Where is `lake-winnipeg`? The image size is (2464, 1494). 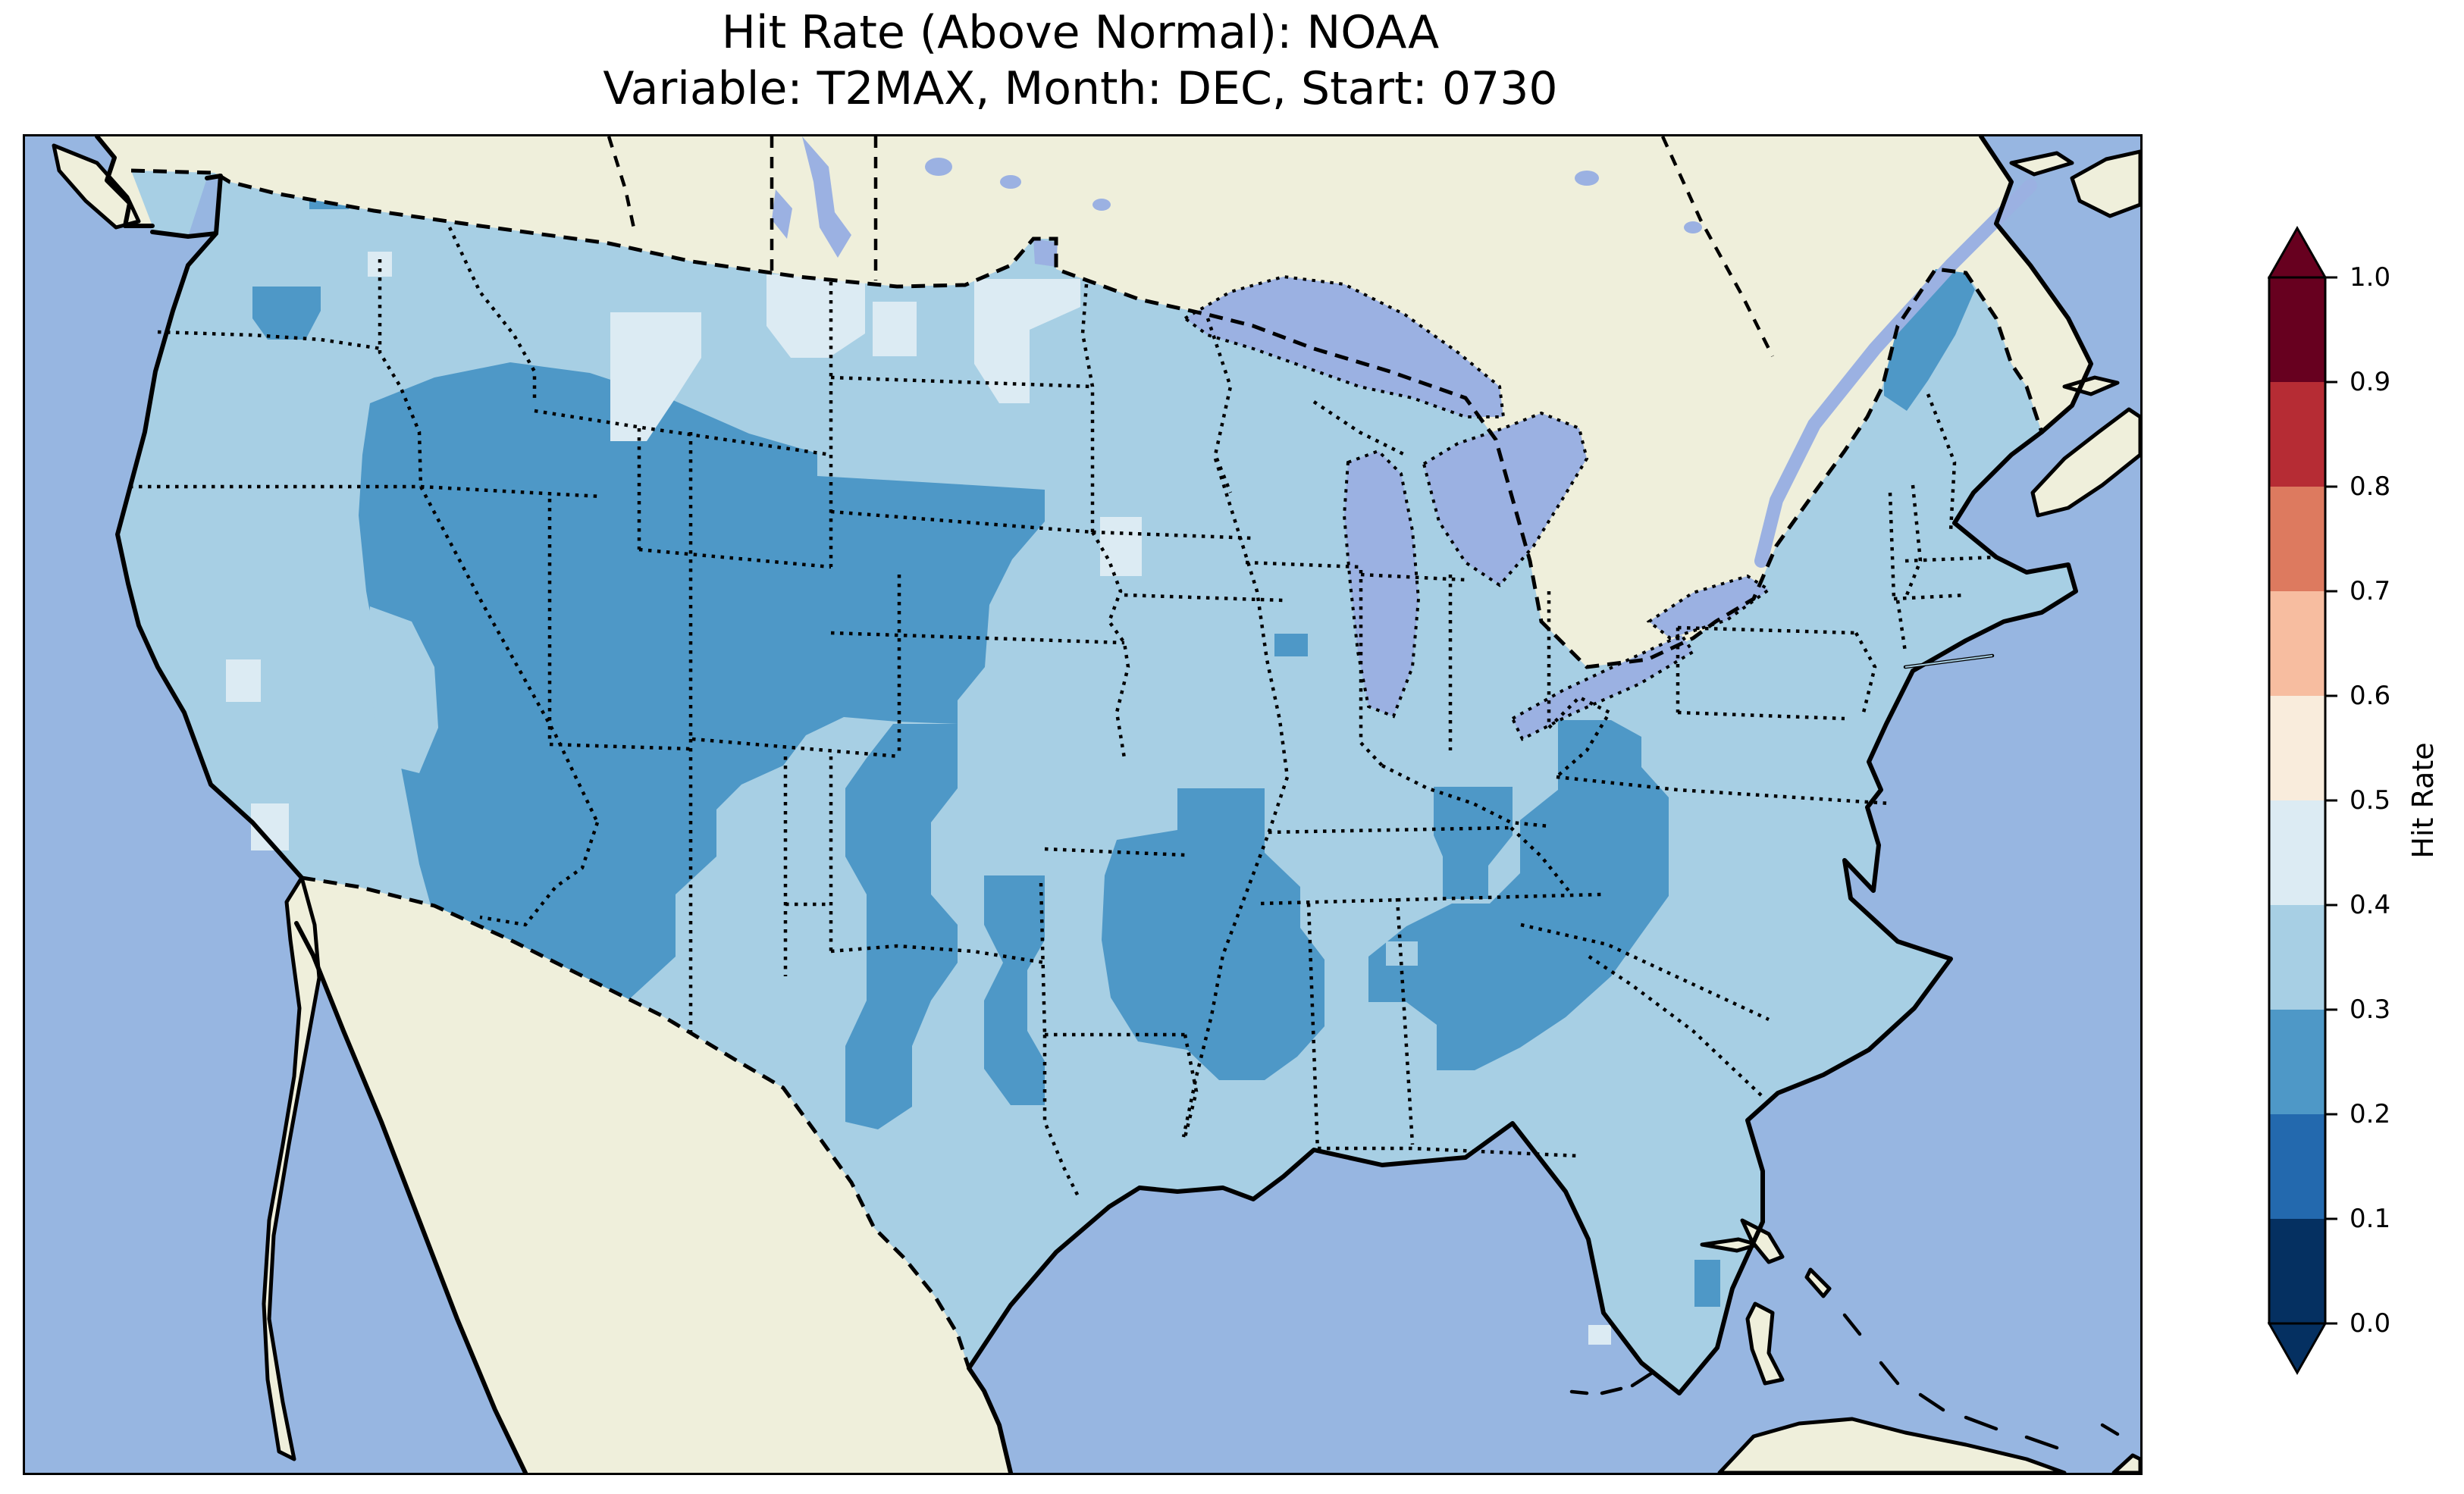
lake-winnipeg is located at coordinates (827, 197).